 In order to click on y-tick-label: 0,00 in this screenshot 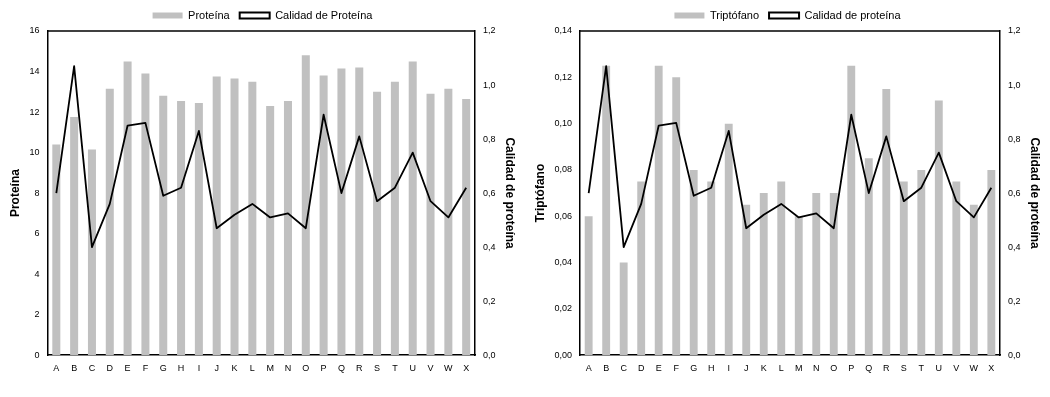, I will do `click(563, 354)`.